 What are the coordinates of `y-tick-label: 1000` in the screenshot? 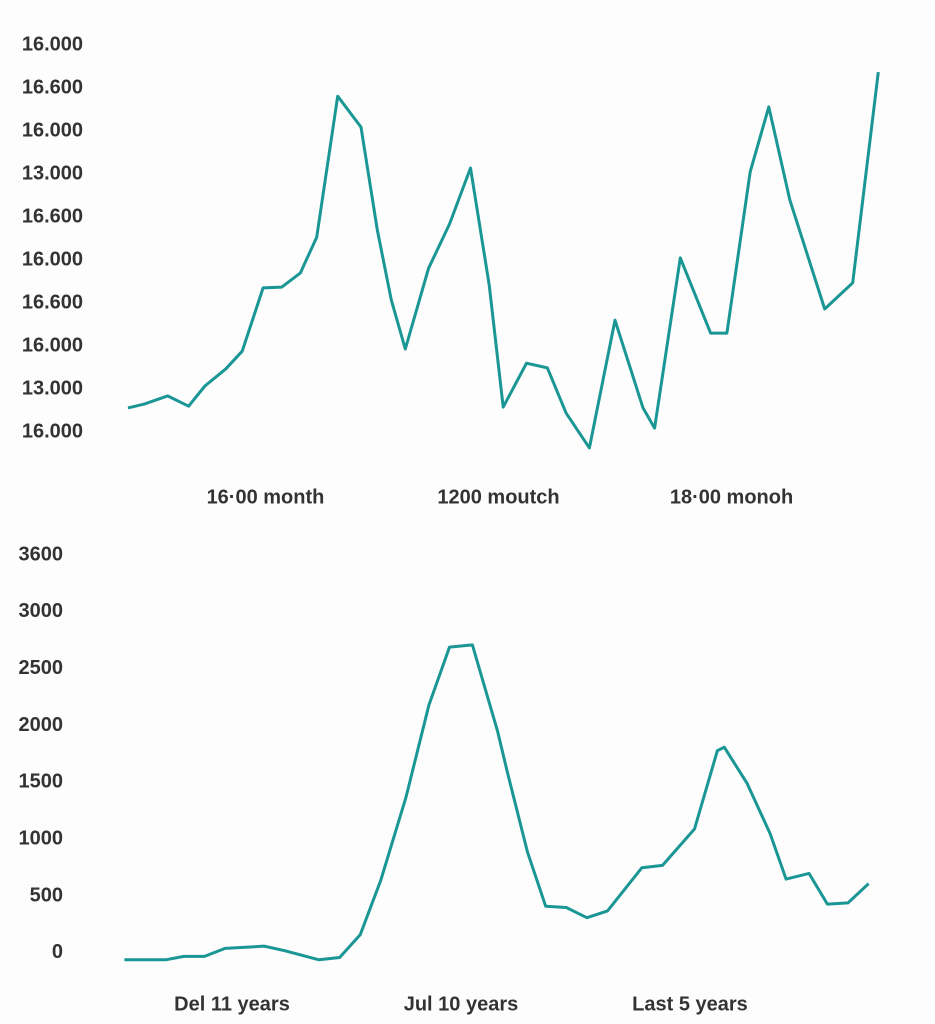 It's located at (41, 839).